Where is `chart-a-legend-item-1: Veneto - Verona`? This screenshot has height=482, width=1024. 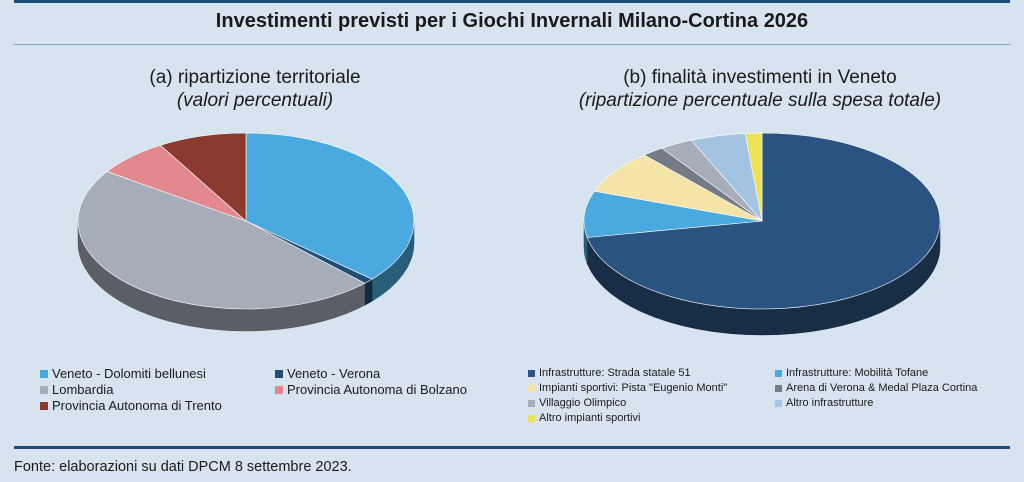
chart-a-legend-item-1: Veneto - Verona is located at coordinates (327, 373).